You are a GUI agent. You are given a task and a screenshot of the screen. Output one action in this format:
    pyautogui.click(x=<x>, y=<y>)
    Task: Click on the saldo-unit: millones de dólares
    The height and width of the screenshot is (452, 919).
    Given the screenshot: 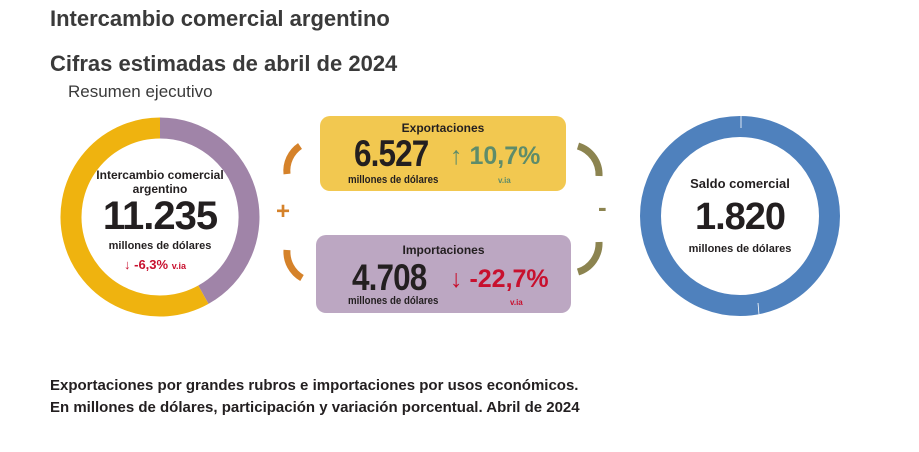 What is the action you would take?
    pyautogui.click(x=740, y=249)
    